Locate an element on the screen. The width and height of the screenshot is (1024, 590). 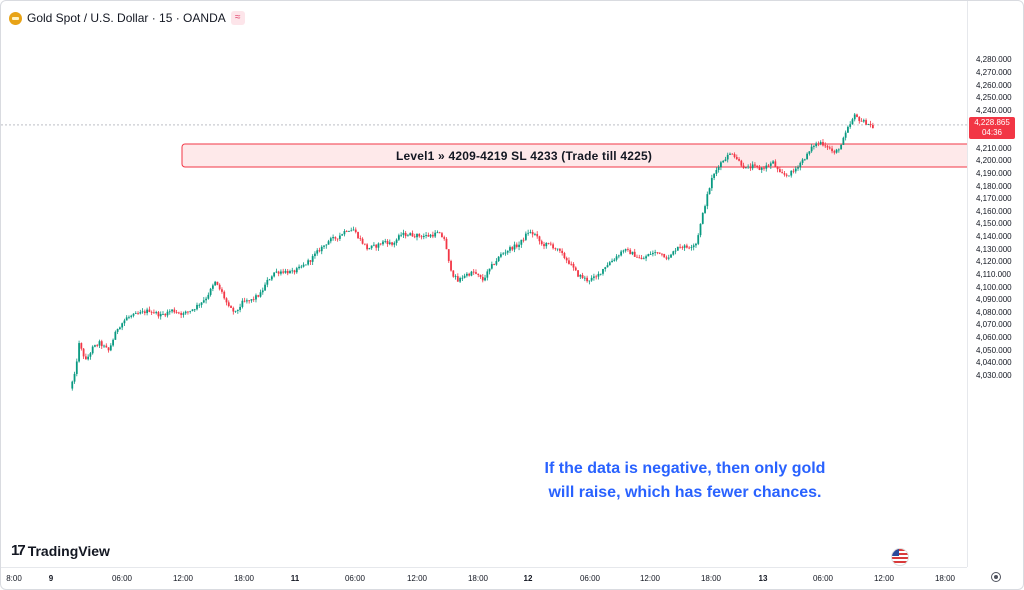
time-tick-label: 06:00 is located at coordinates (823, 578).